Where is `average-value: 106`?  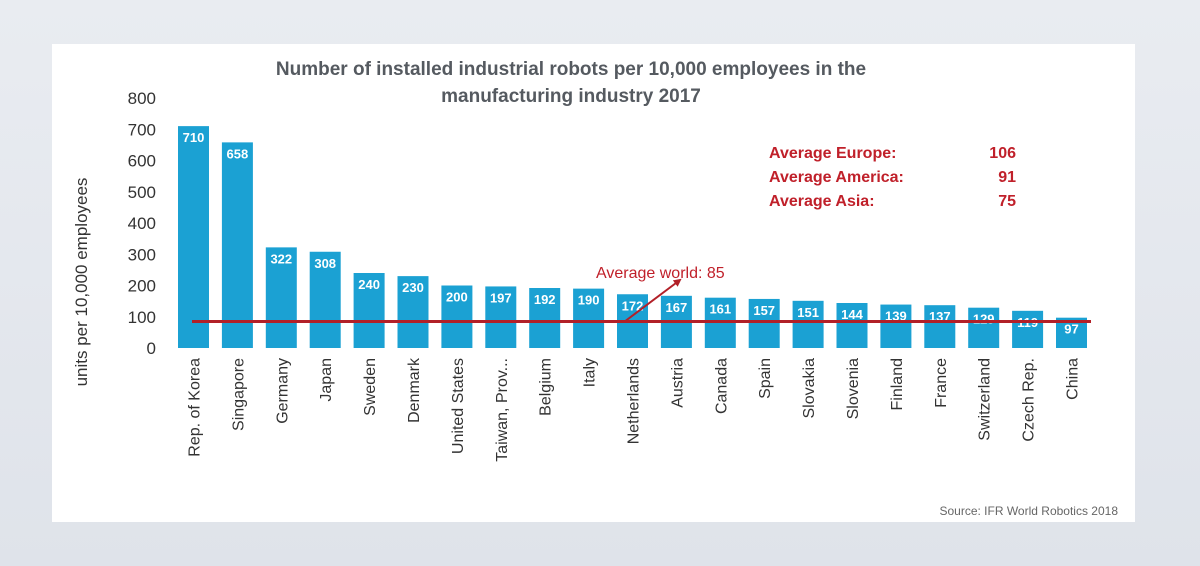
average-value: 106 is located at coordinates (1002, 153).